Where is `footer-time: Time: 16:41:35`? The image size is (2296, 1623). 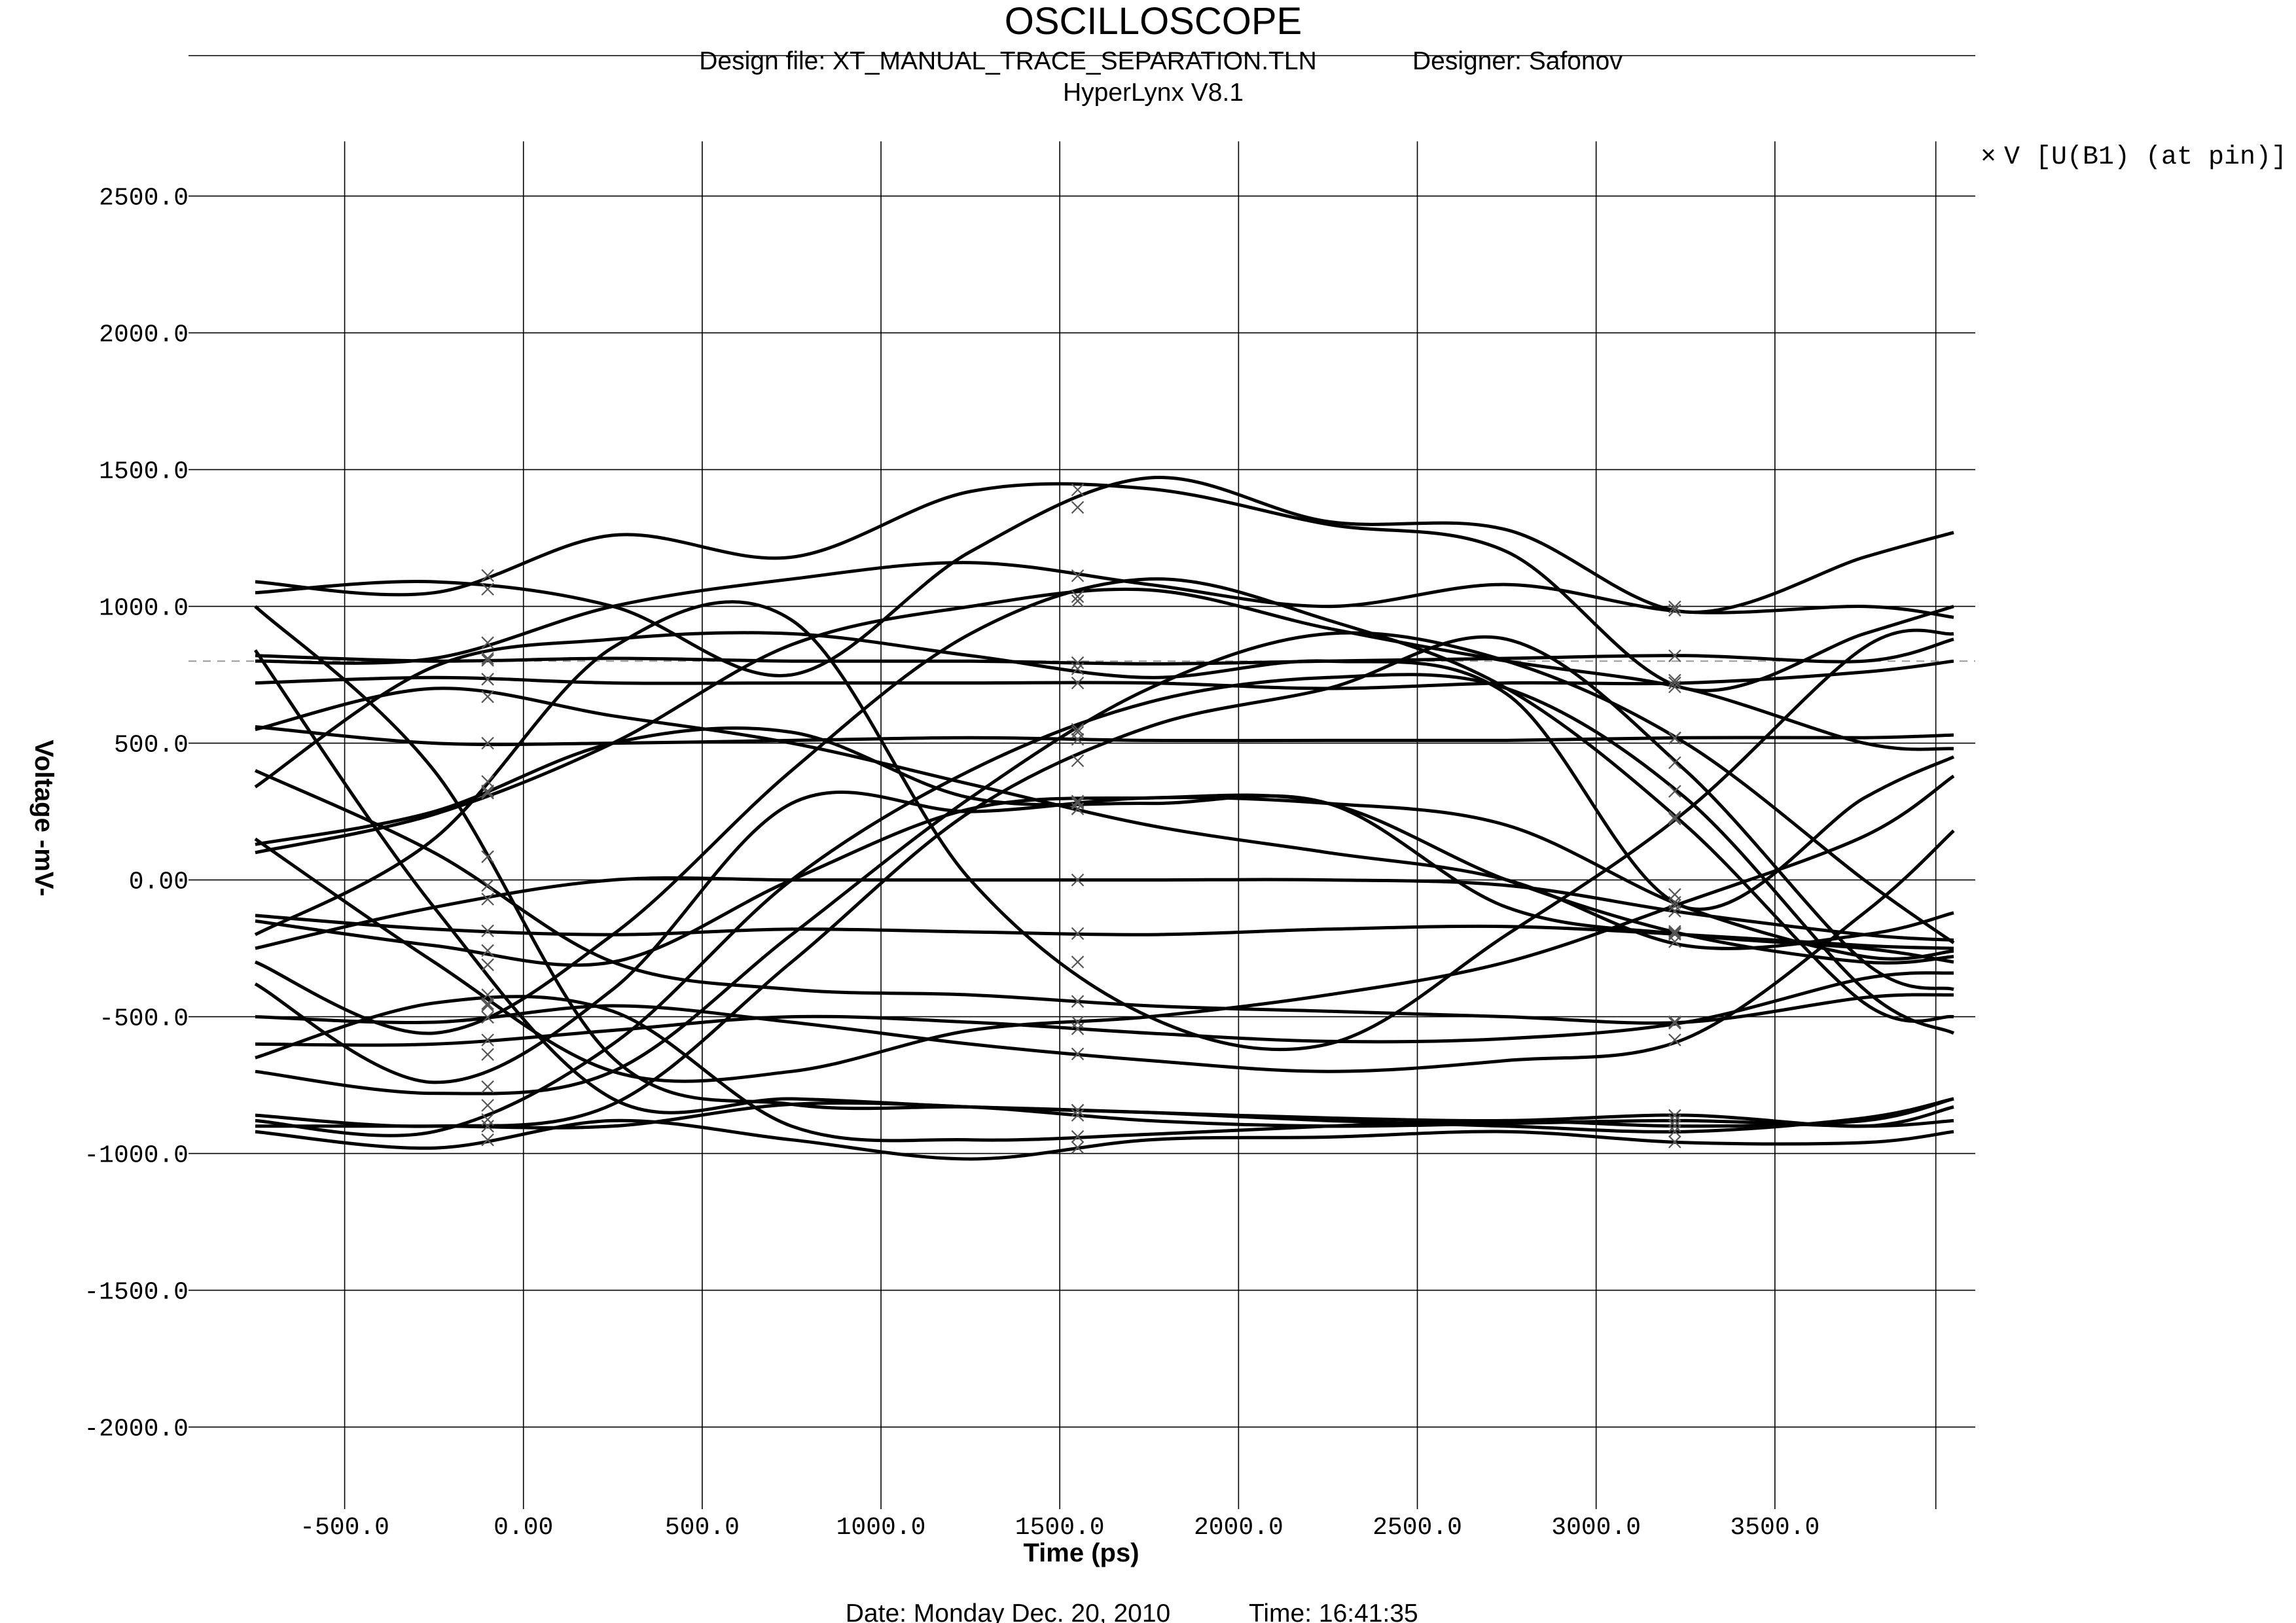
footer-time: Time: 16:41:35 is located at coordinates (1333, 1611).